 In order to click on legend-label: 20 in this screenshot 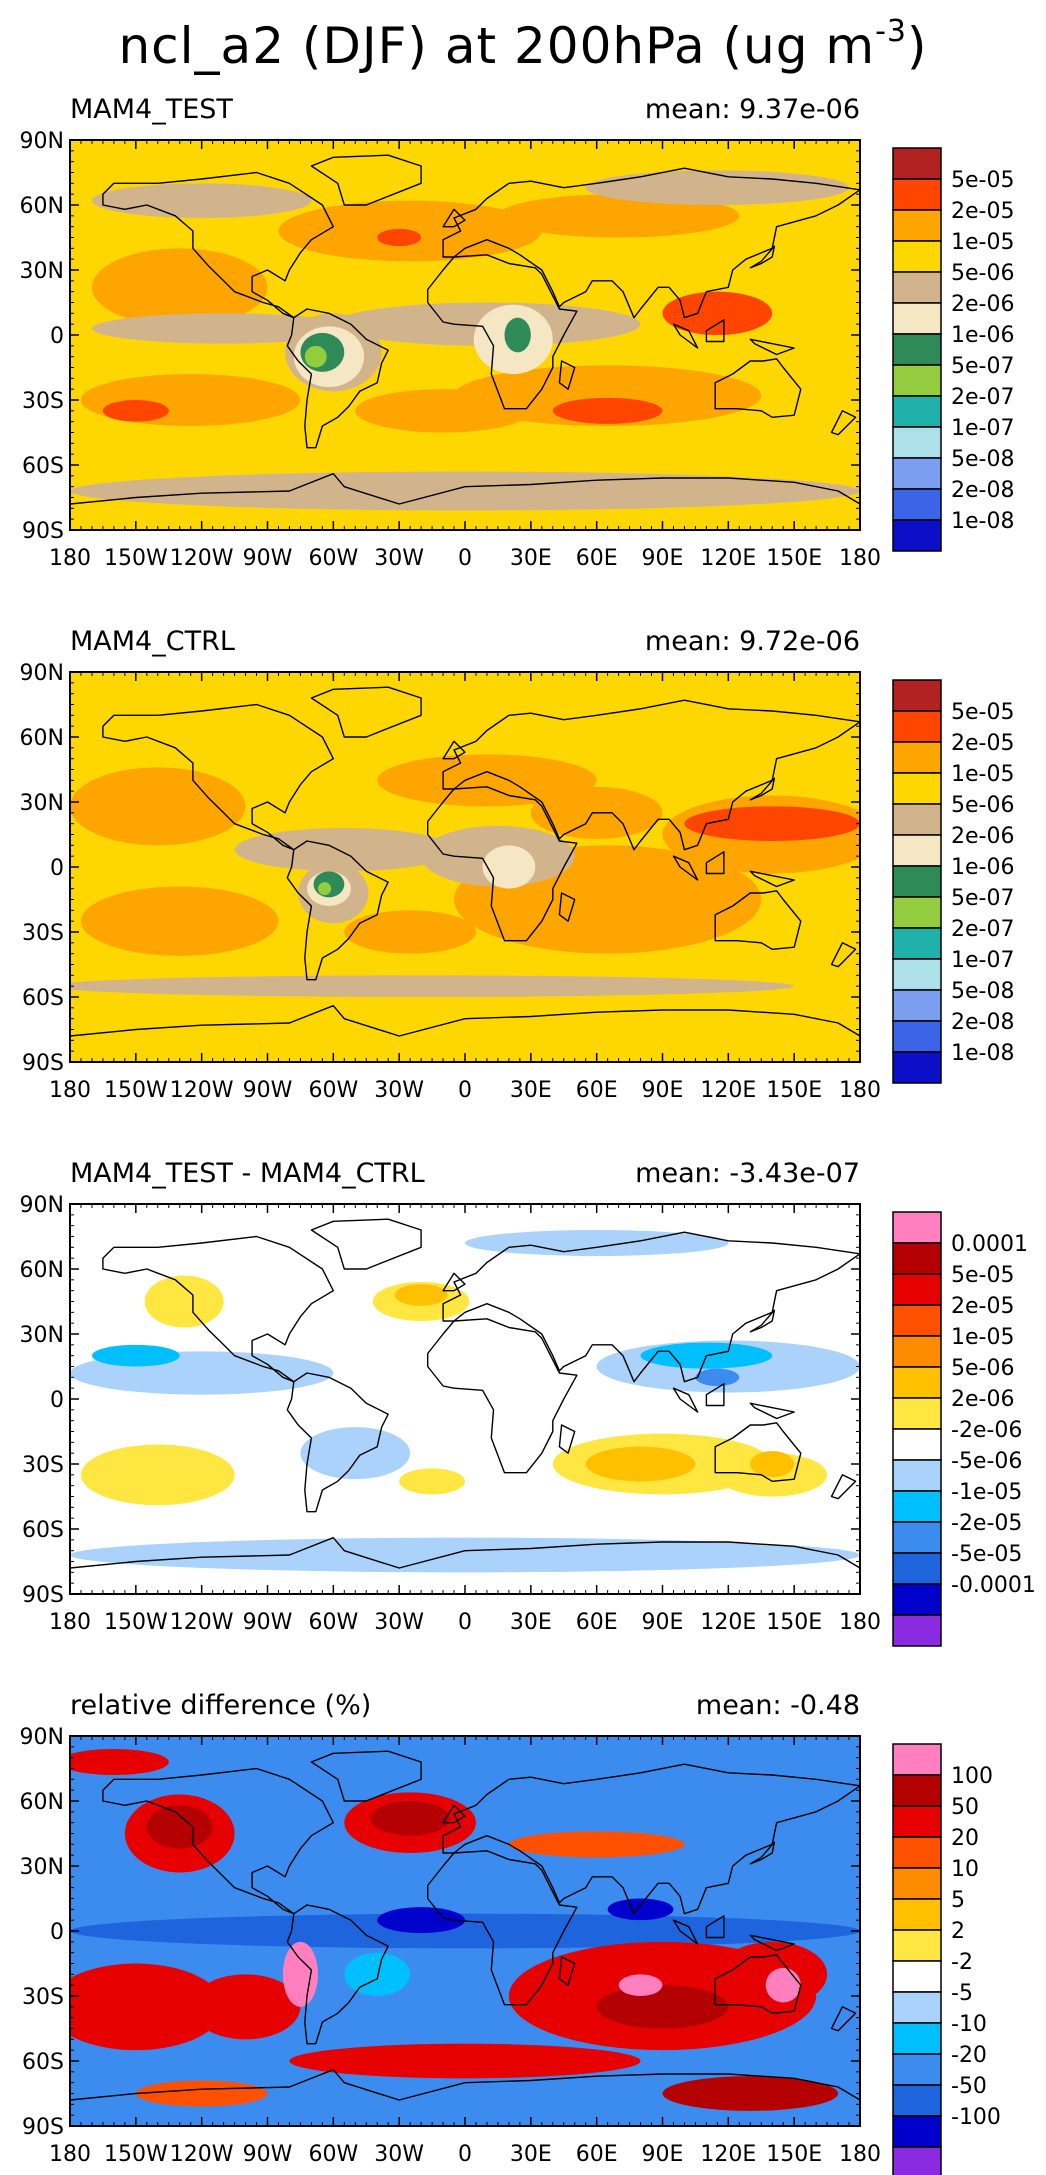, I will do `click(965, 1838)`.